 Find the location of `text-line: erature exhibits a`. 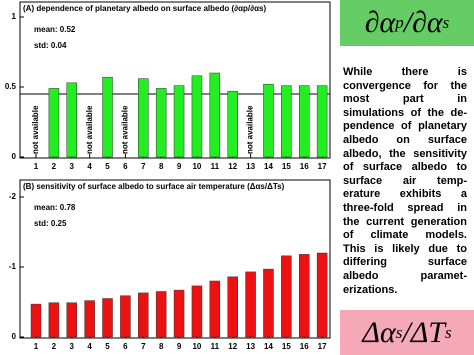

text-line: erature exhibits a is located at coordinates (405, 194).